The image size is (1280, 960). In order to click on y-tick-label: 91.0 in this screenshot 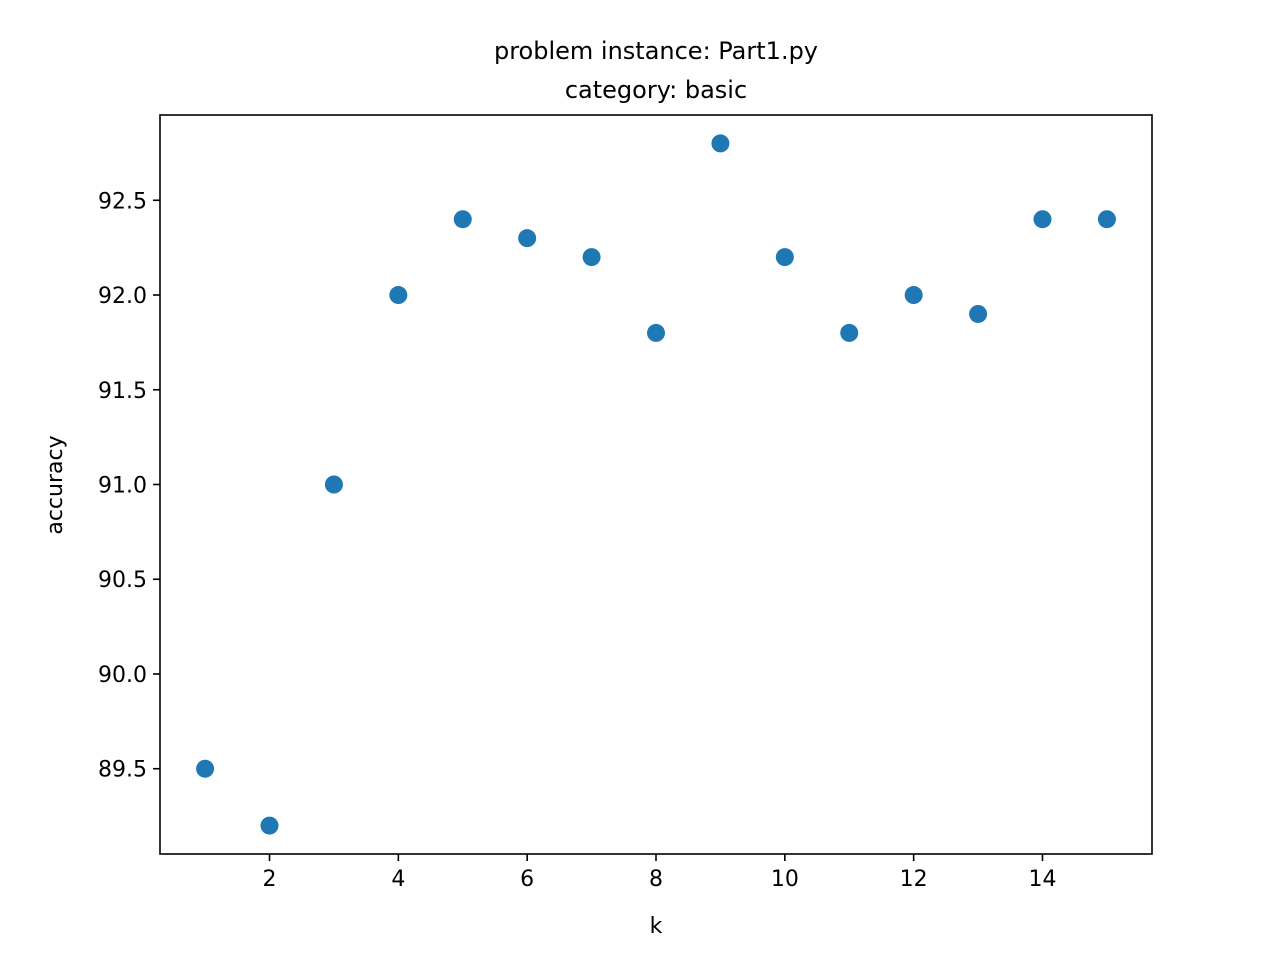, I will do `click(122, 486)`.